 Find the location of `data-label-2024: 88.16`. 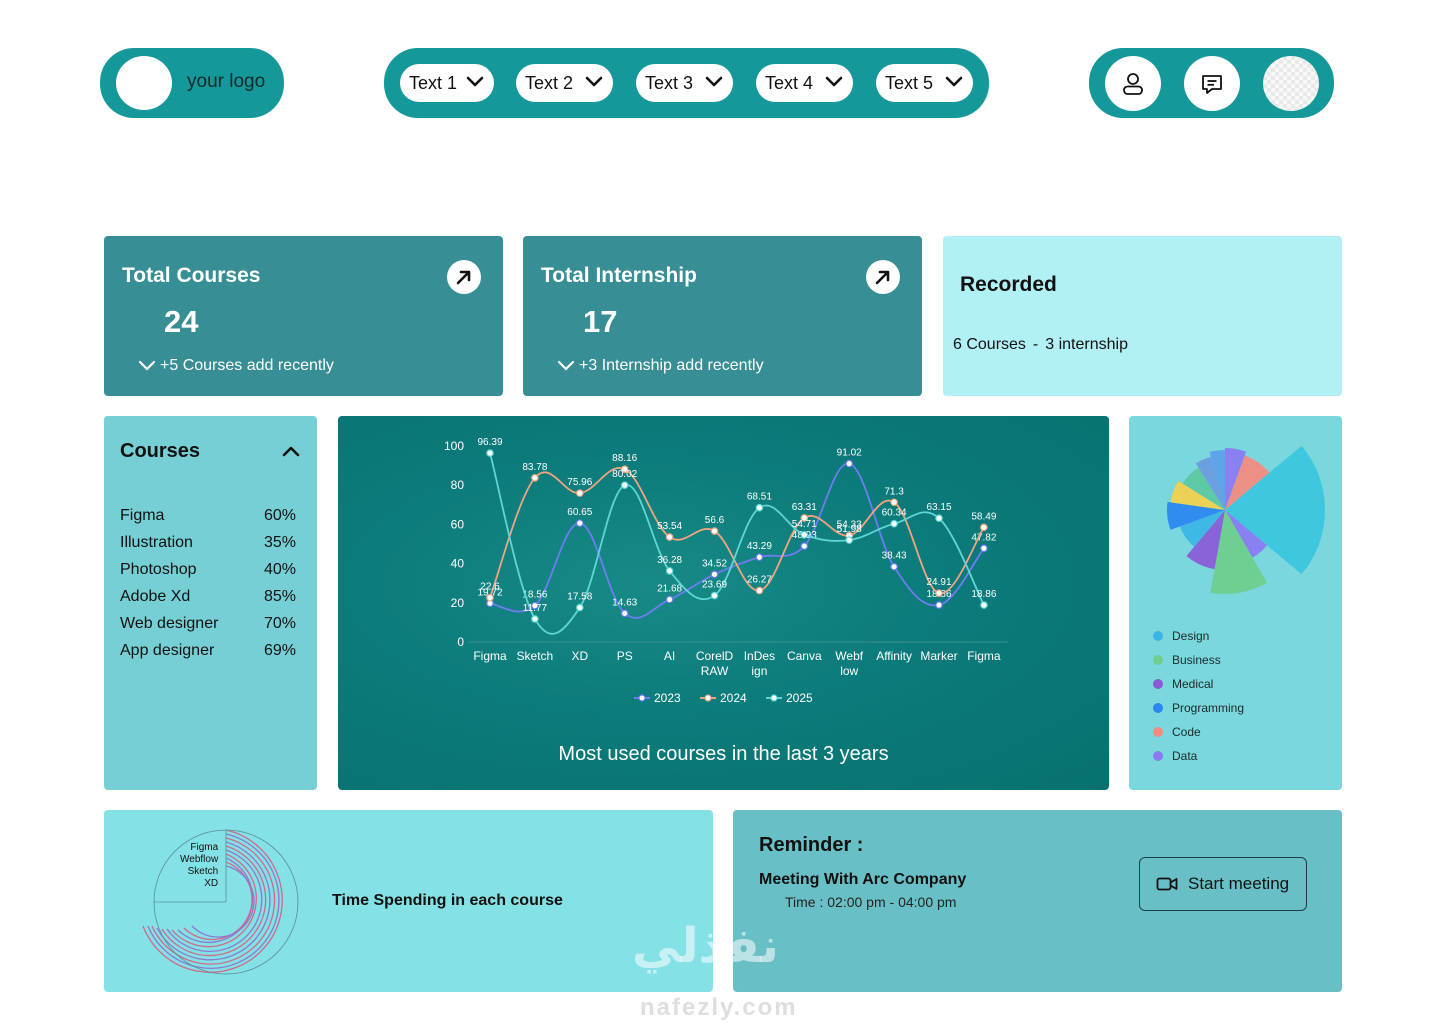

data-label-2024: 88.16 is located at coordinates (624, 458).